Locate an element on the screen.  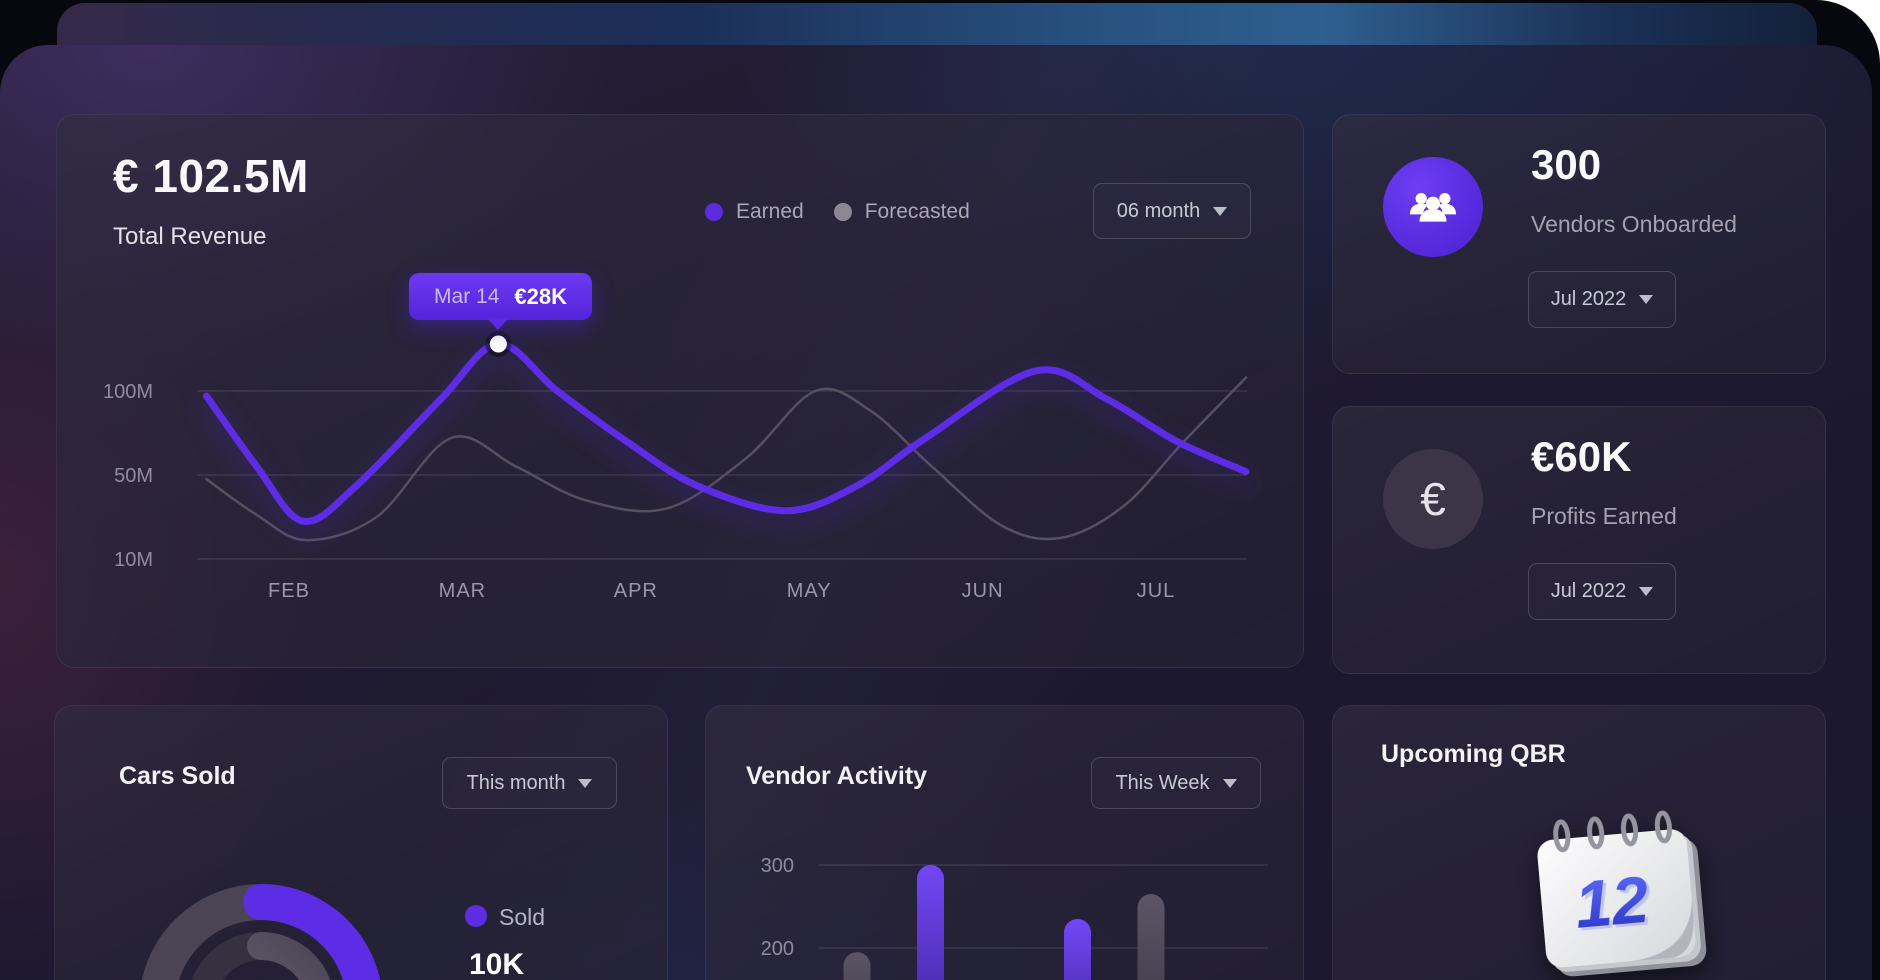
vendors-period-dropdown: Jul 2022 is located at coordinates (1602, 299).